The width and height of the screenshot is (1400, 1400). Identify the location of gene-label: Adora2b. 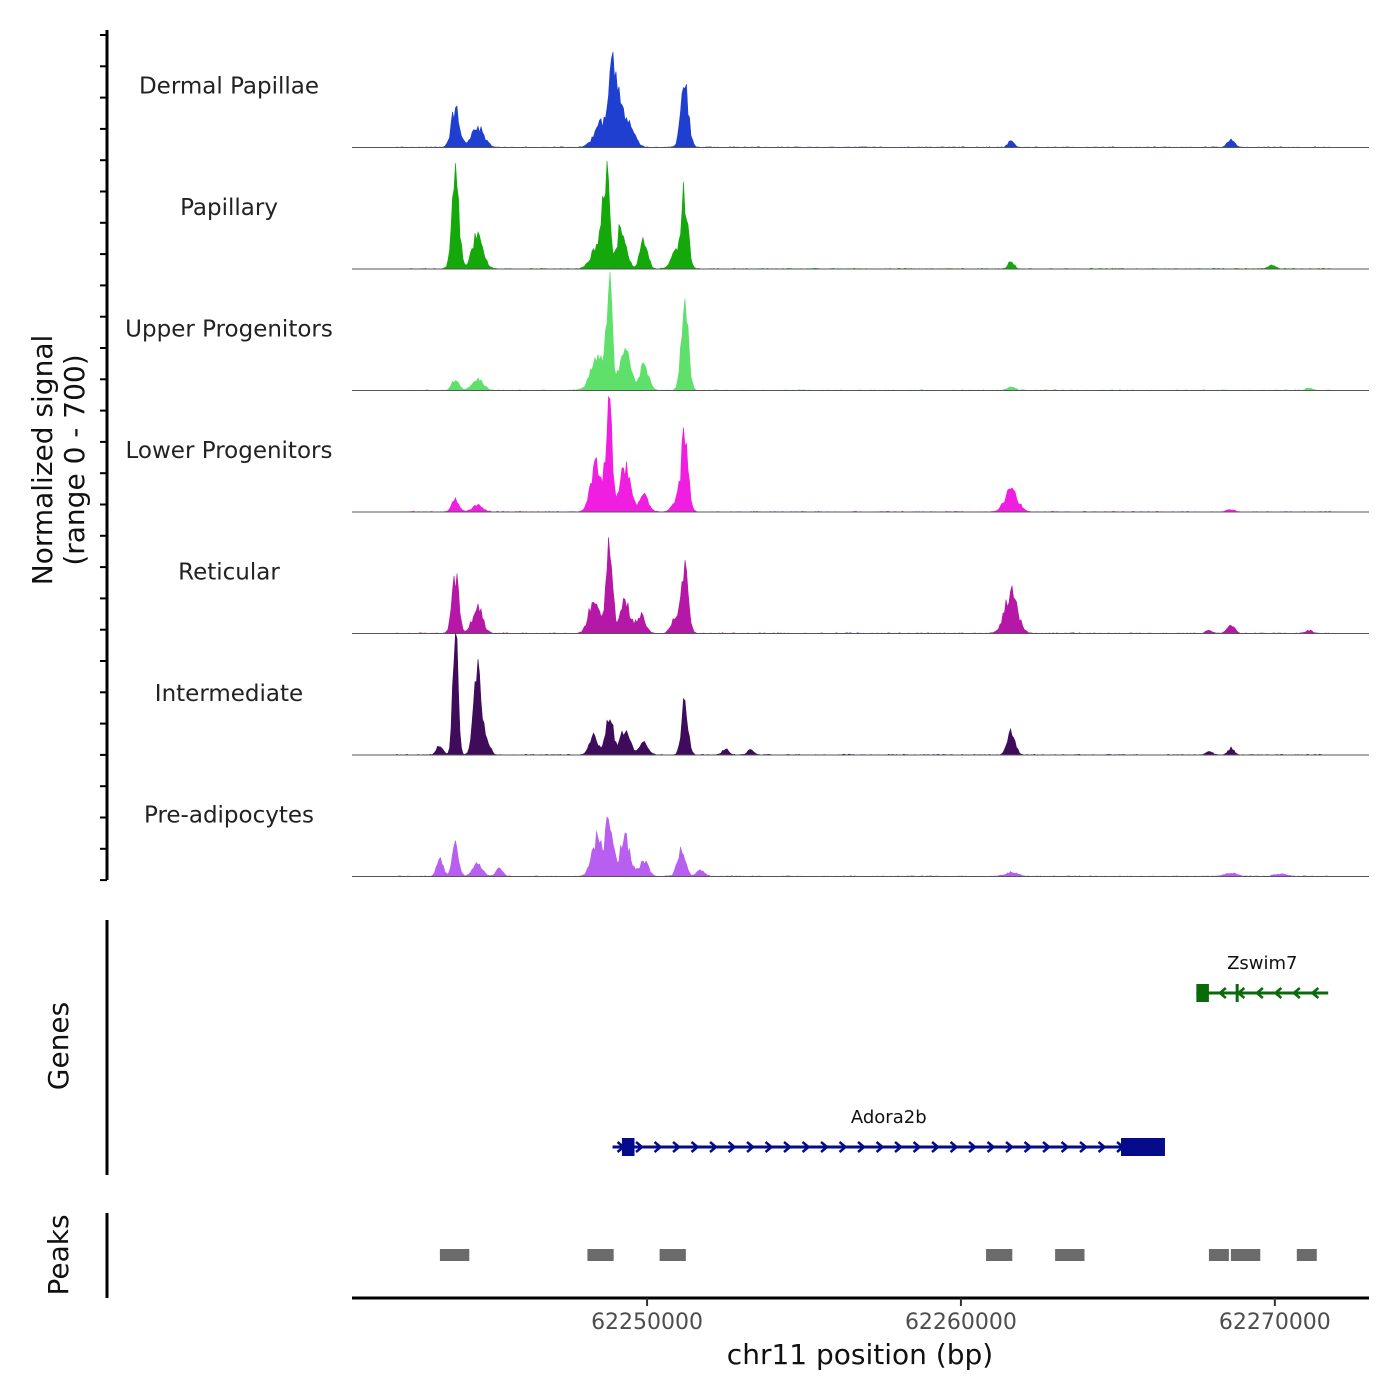
(889, 1117).